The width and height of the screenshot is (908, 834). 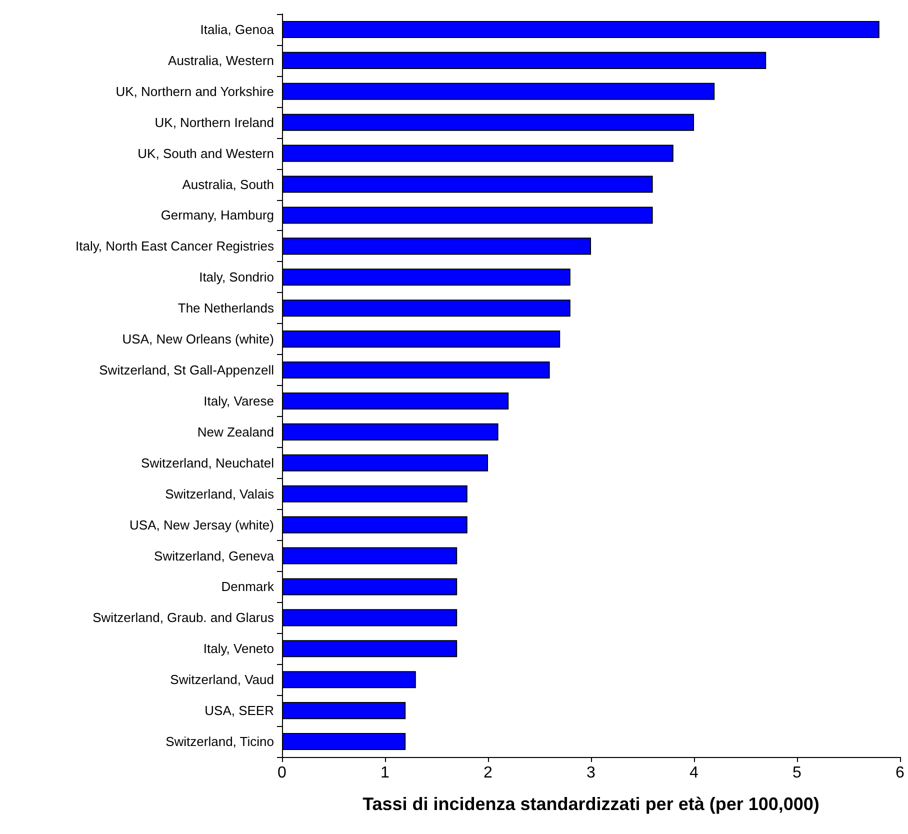 I want to click on y-tick-label: USA, New Jersay (white), so click(x=202, y=524).